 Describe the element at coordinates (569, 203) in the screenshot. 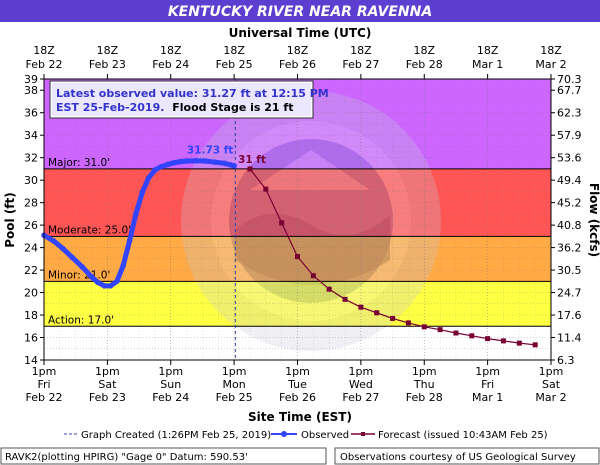

I see `right-tick-label: 45.2` at that location.